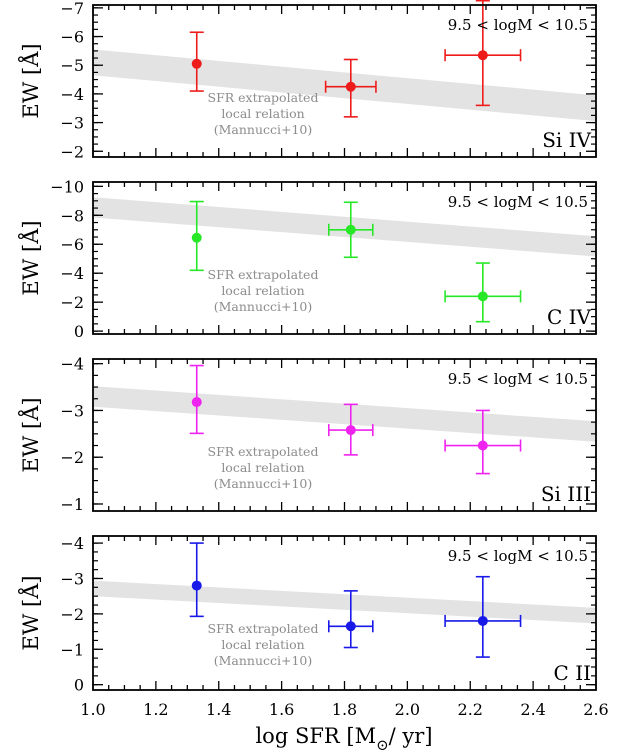 Image resolution: width=622 pixels, height=752 pixels. What do you see at coordinates (155, 709) in the screenshot?
I see `x-tick-label: 1.2` at bounding box center [155, 709].